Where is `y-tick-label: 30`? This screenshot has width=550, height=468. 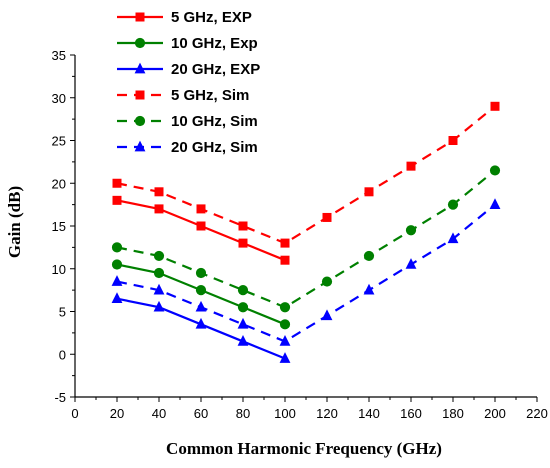
y-tick-label: 30 is located at coordinates (59, 98).